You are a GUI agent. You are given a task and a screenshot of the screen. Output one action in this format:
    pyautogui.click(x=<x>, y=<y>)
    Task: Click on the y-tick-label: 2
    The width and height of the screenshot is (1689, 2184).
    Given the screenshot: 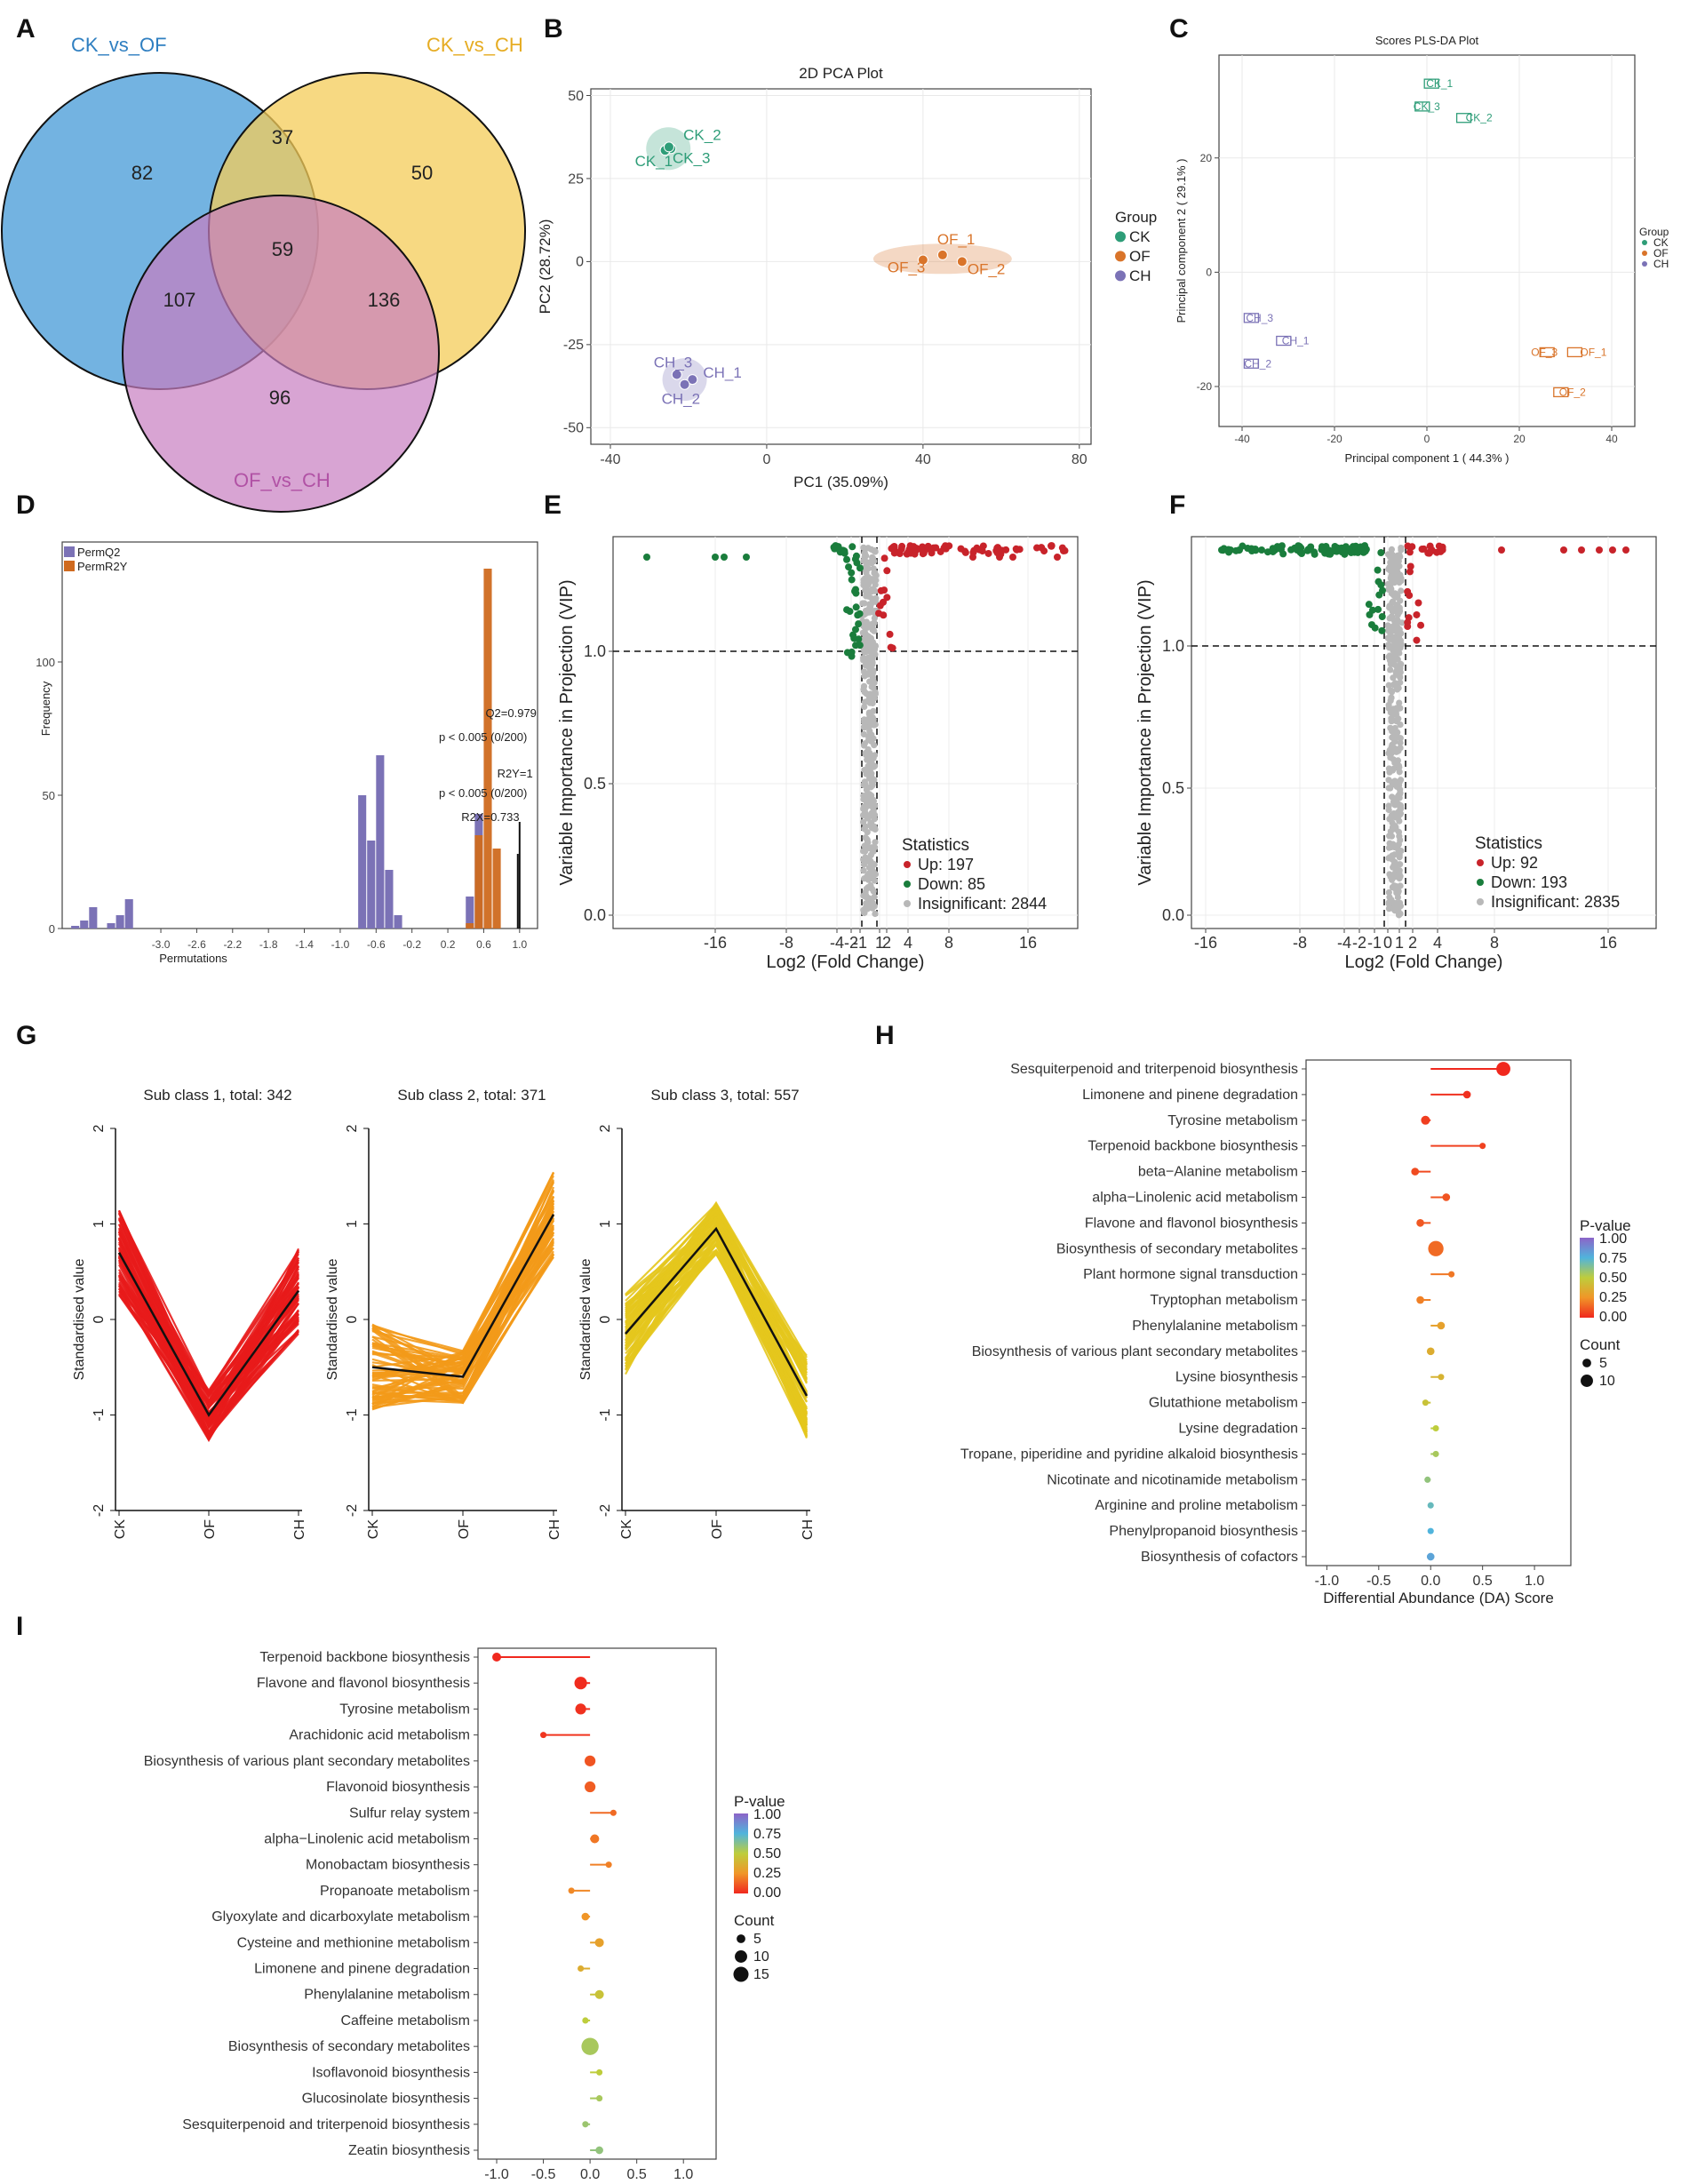 What is the action you would take?
    pyautogui.click(x=606, y=1128)
    